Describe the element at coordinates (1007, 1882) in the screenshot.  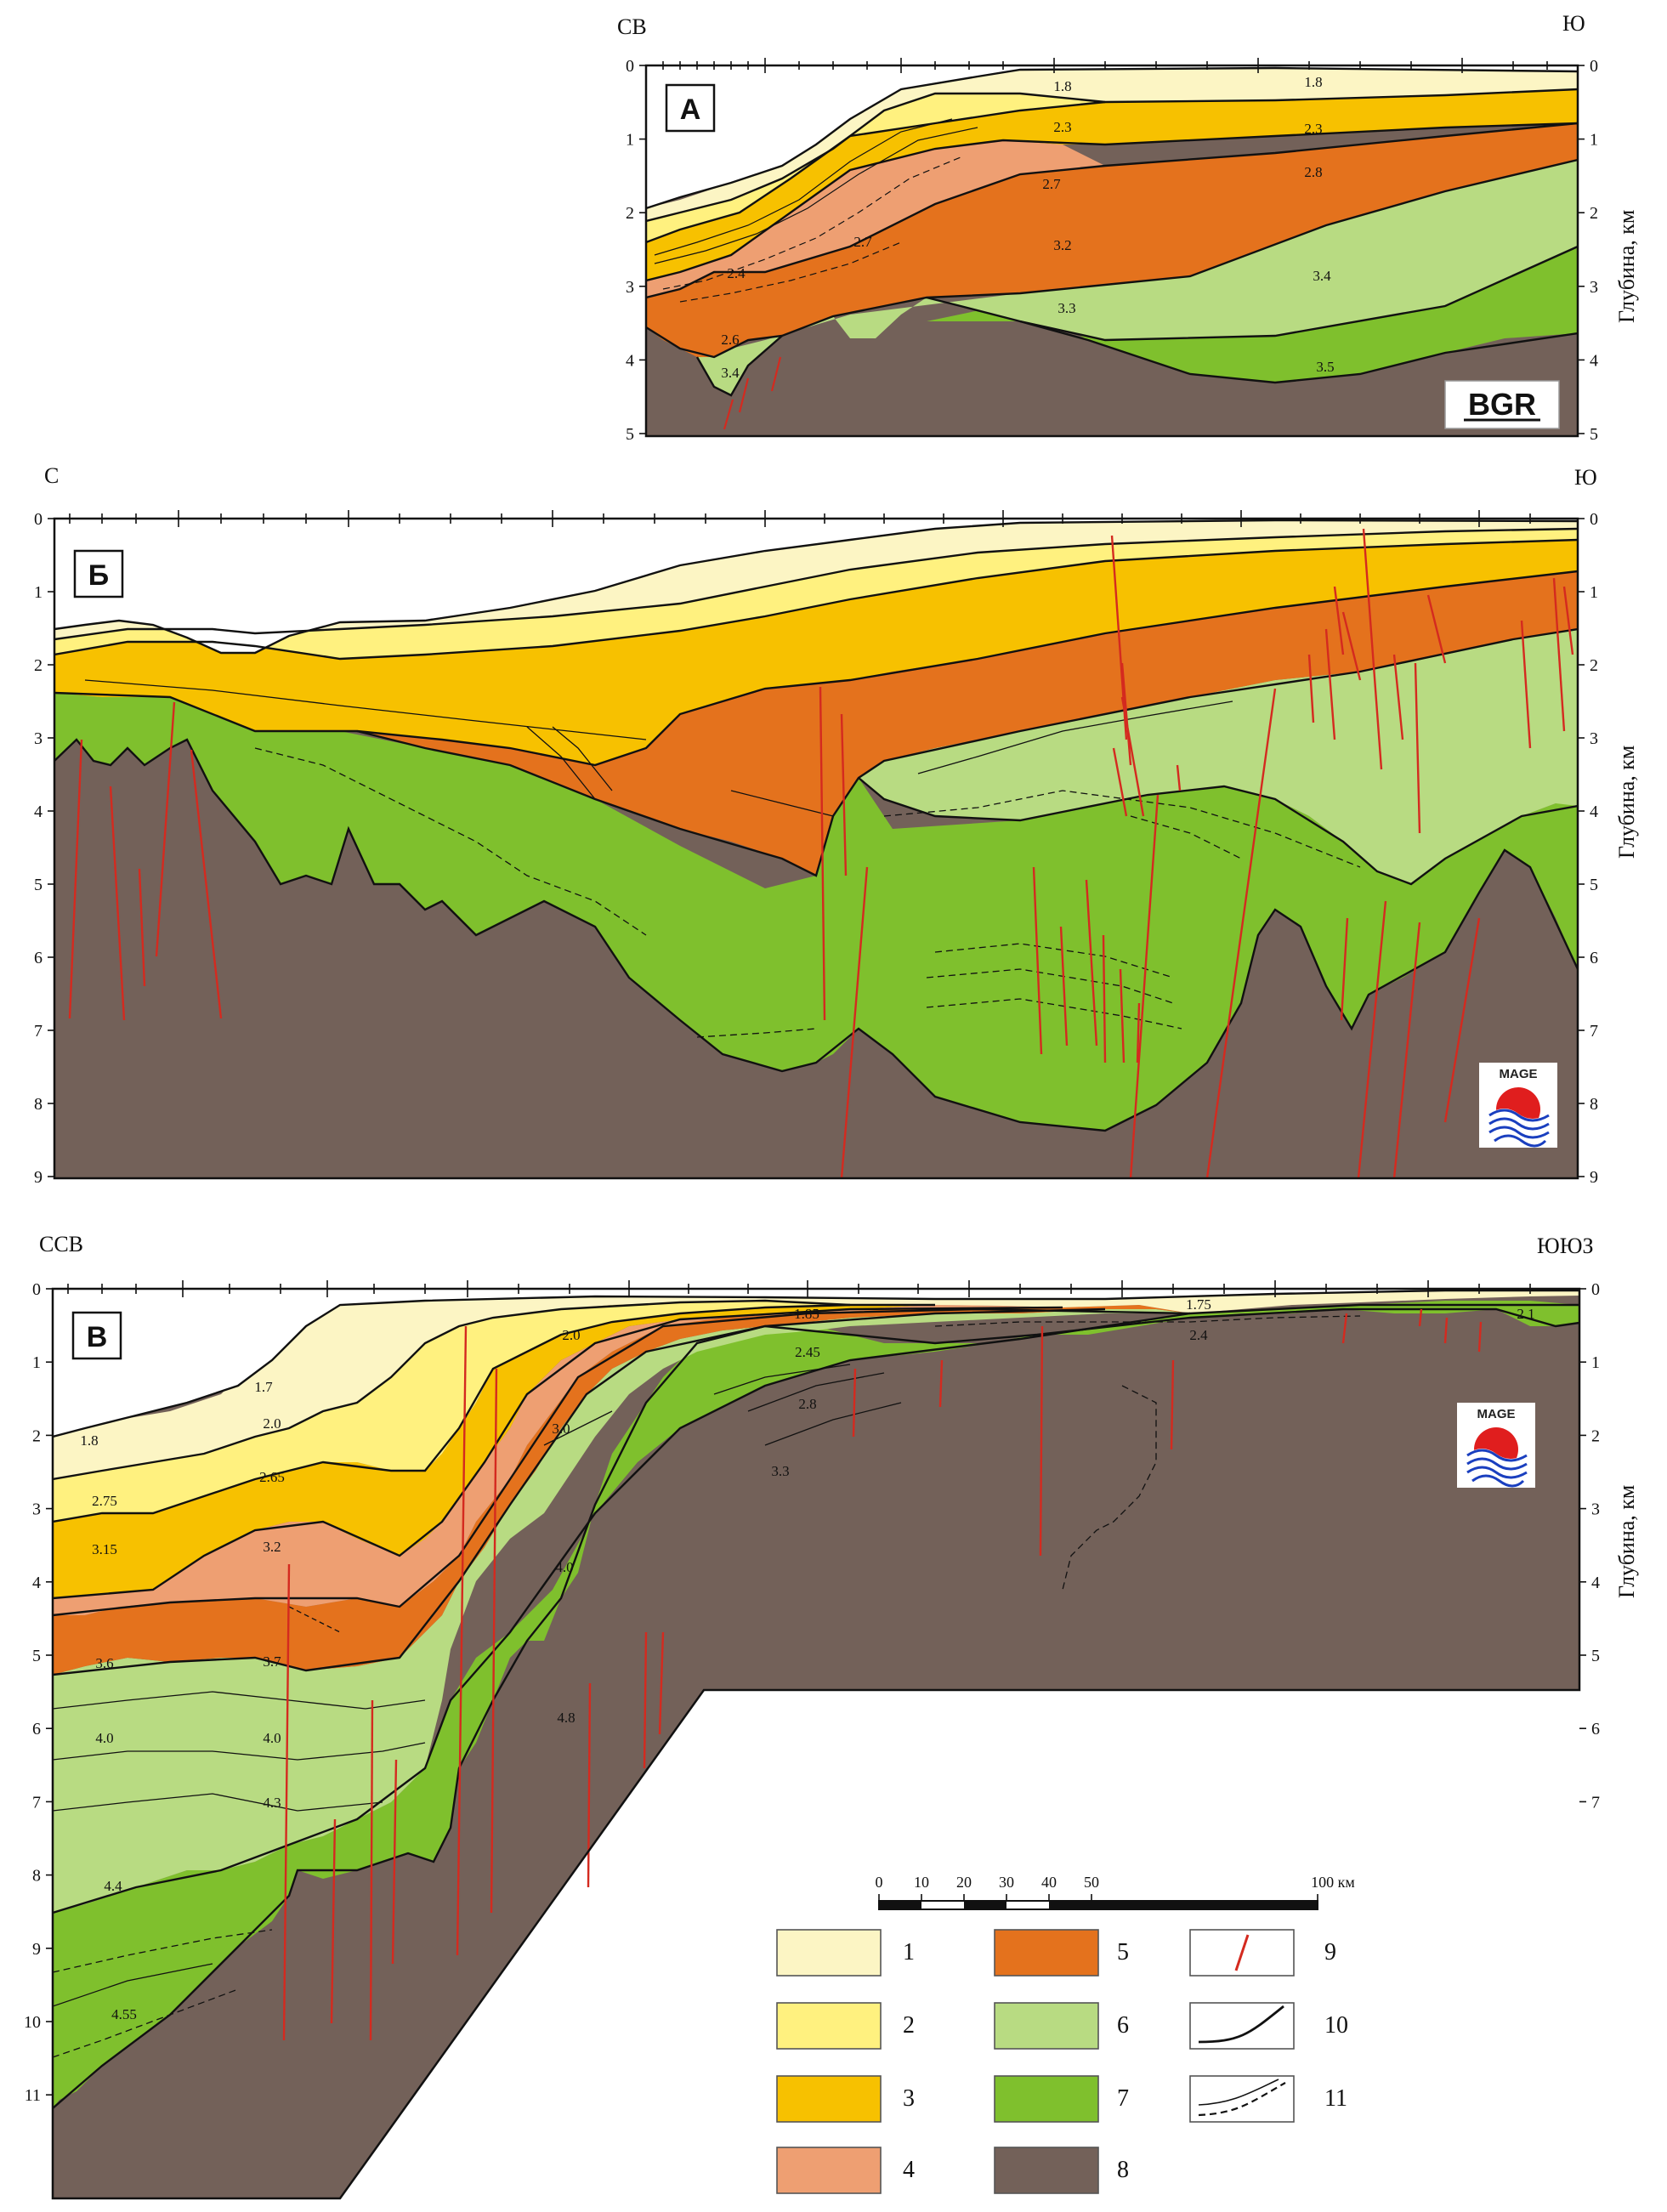
I see `scale-bar-tick-label: 30` at that location.